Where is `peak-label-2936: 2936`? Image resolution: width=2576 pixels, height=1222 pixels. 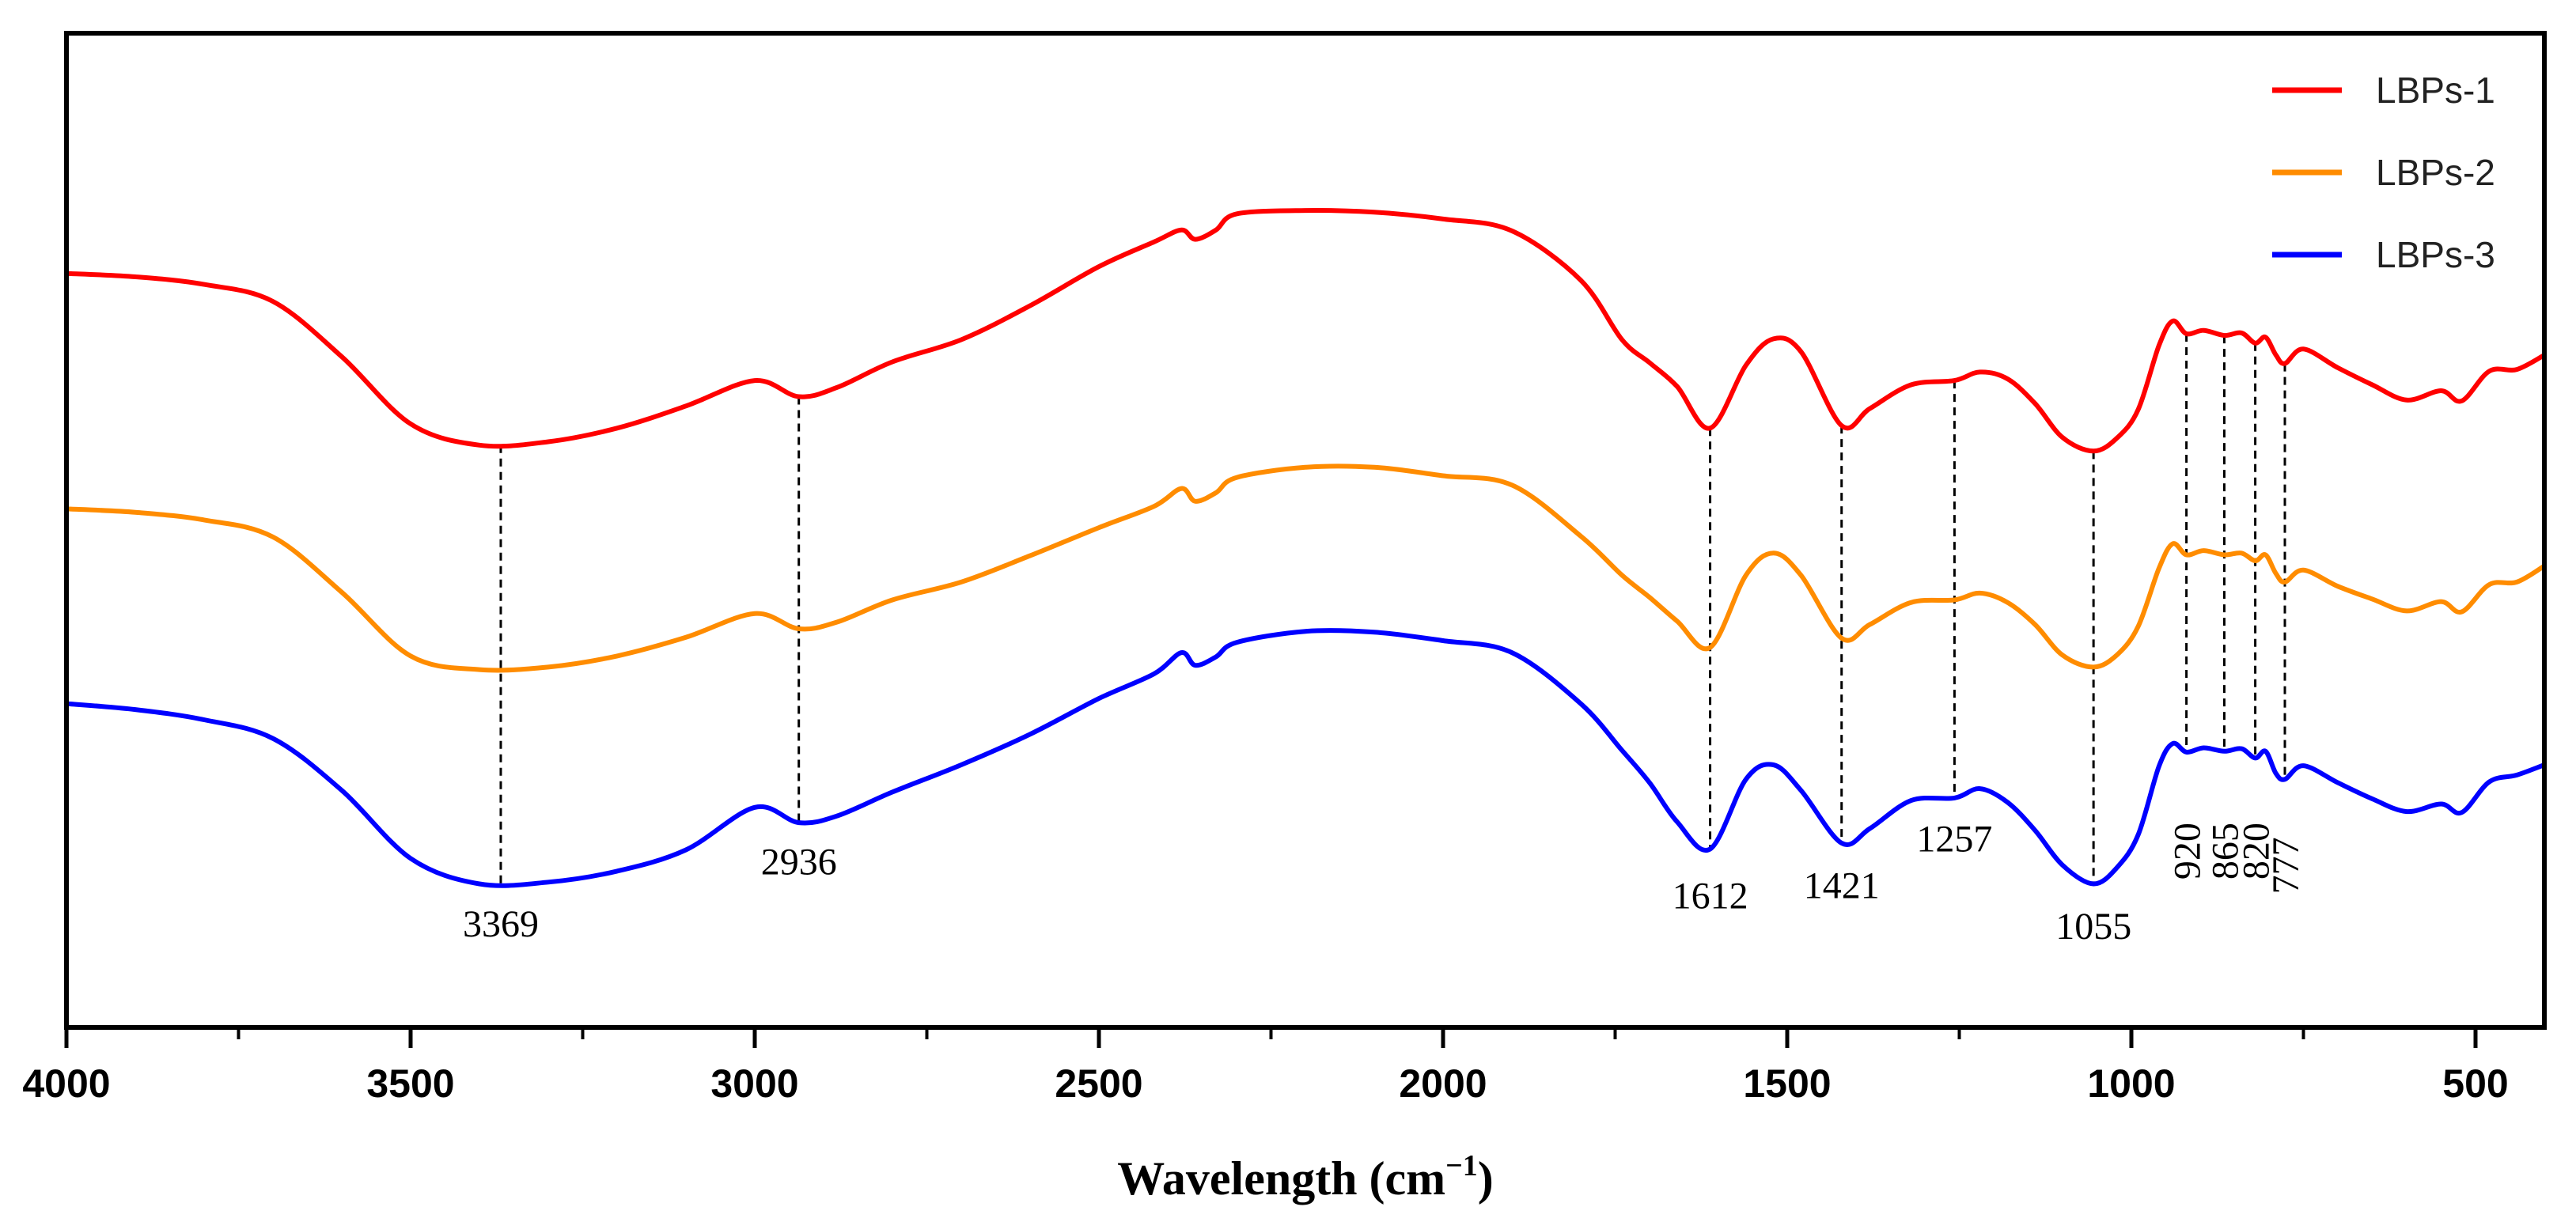 peak-label-2936: 2936 is located at coordinates (799, 862).